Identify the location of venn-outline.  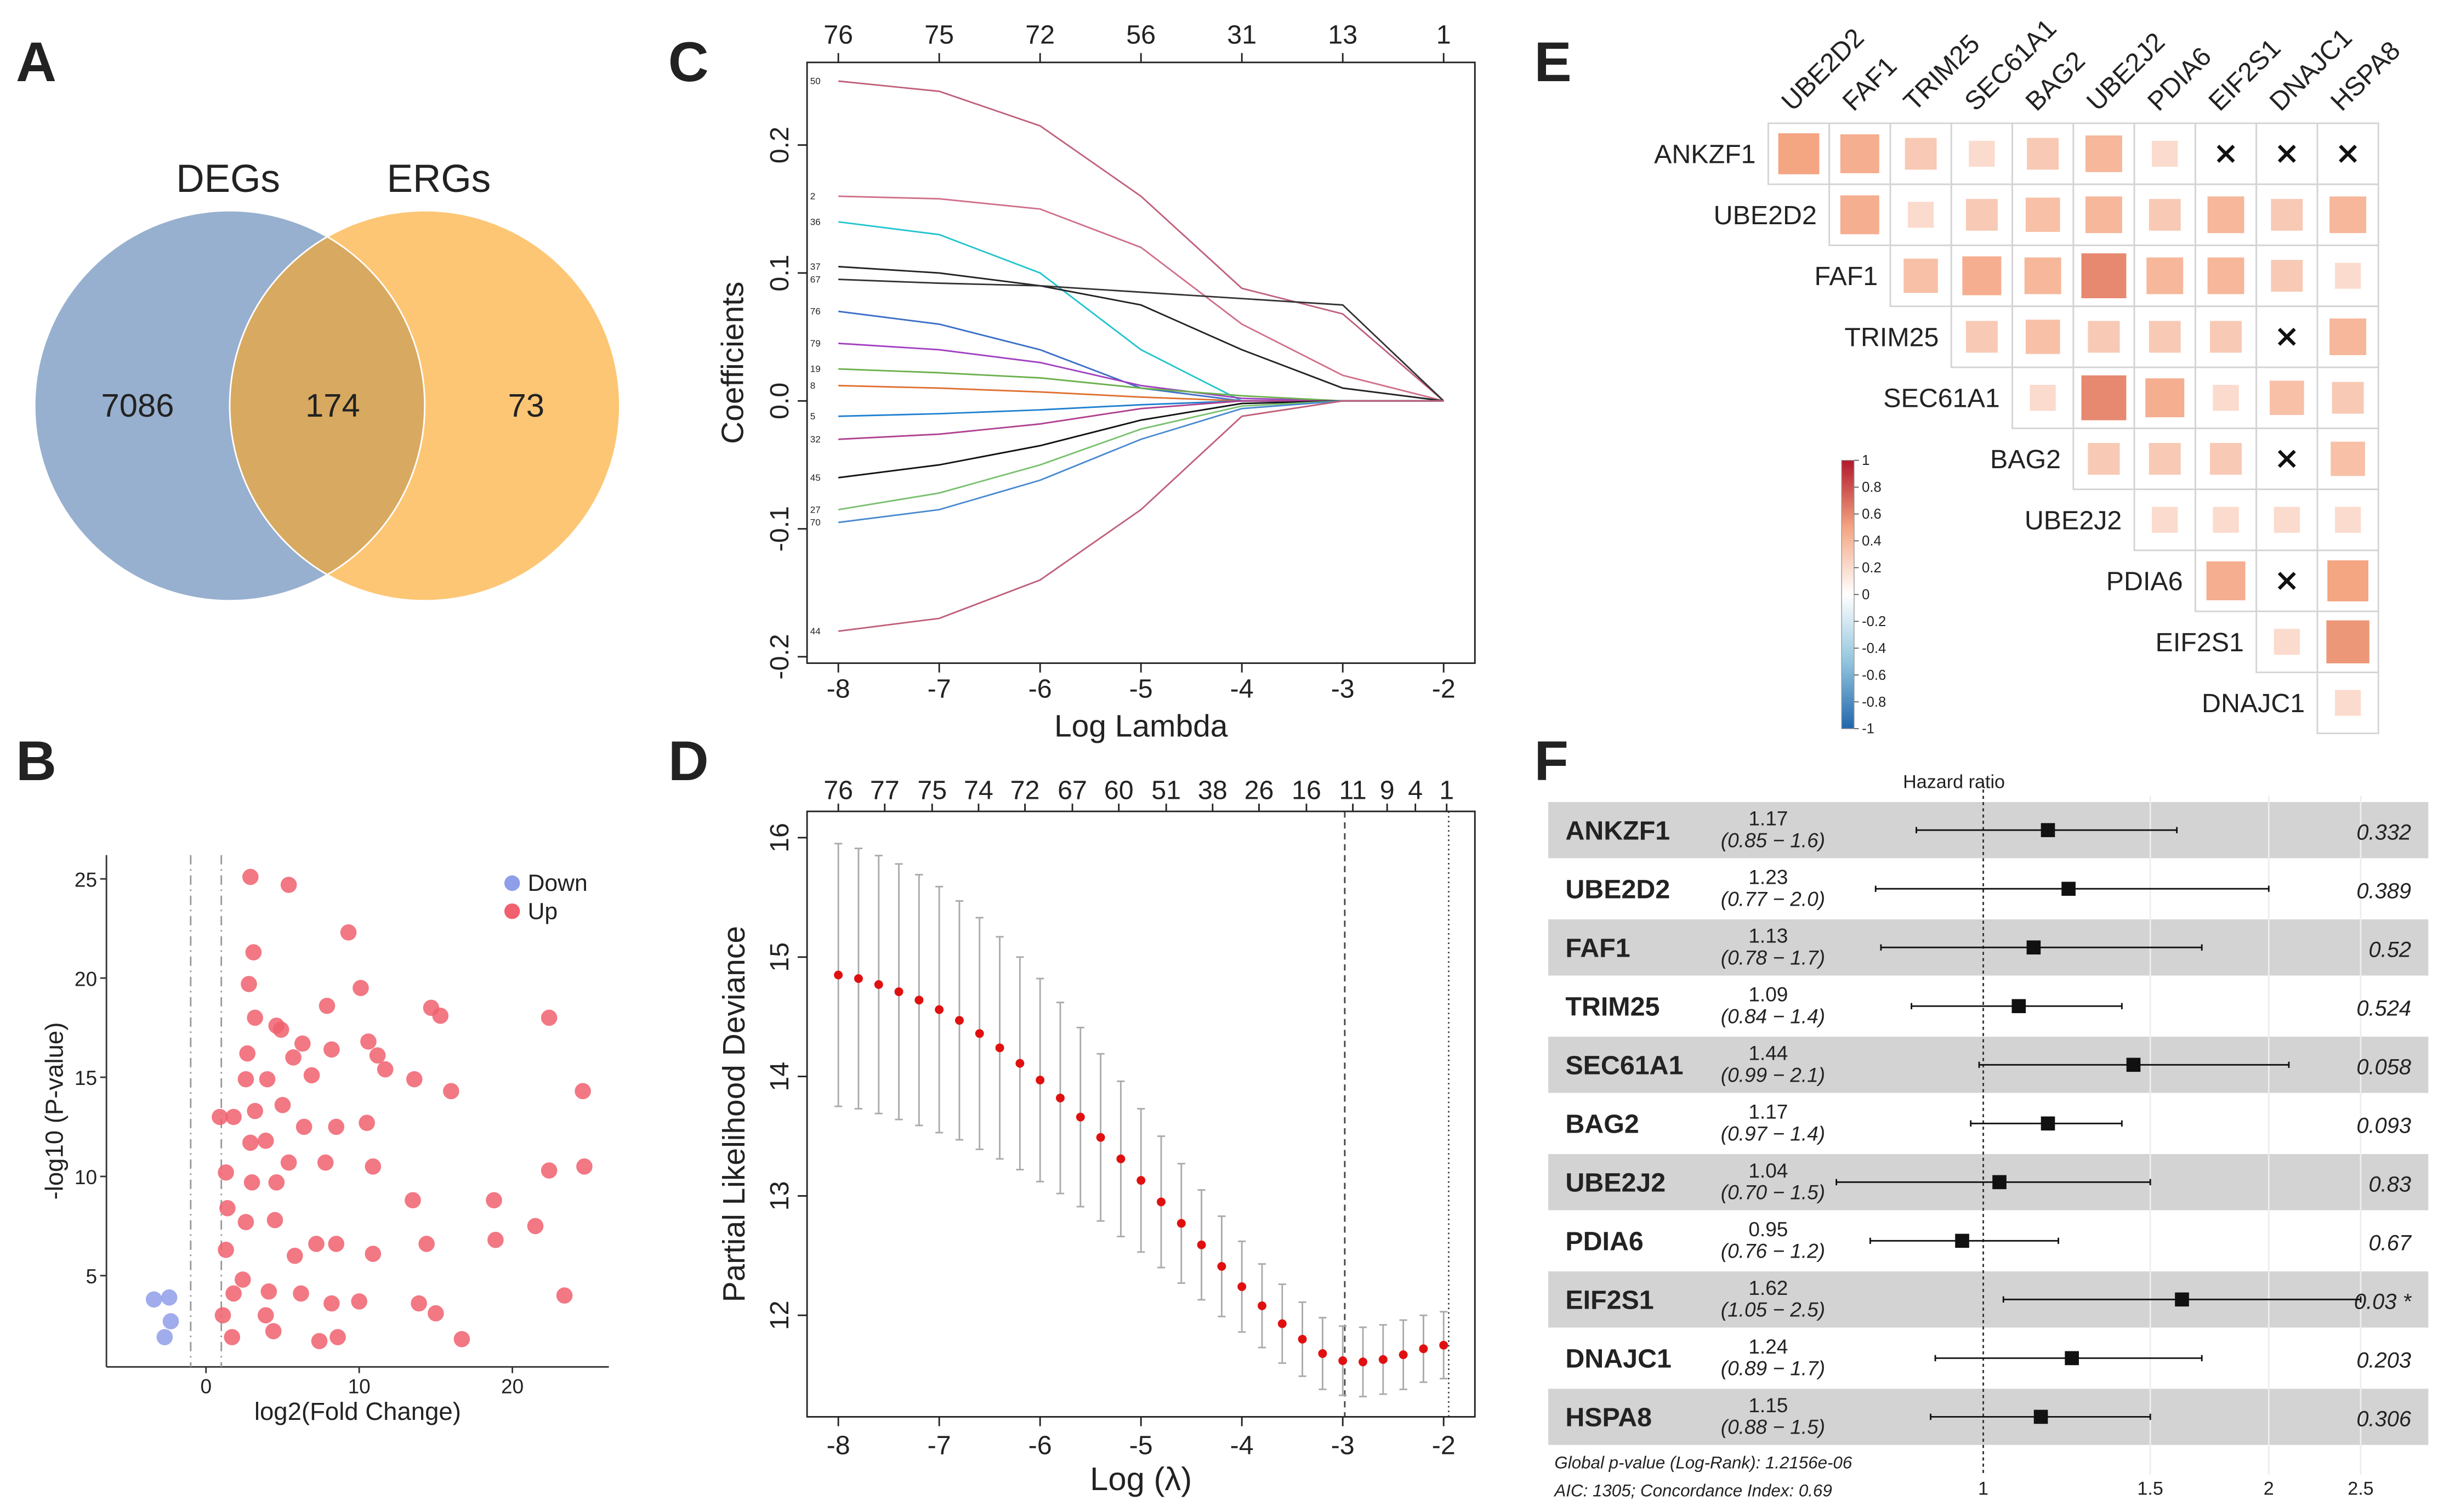
(229, 405).